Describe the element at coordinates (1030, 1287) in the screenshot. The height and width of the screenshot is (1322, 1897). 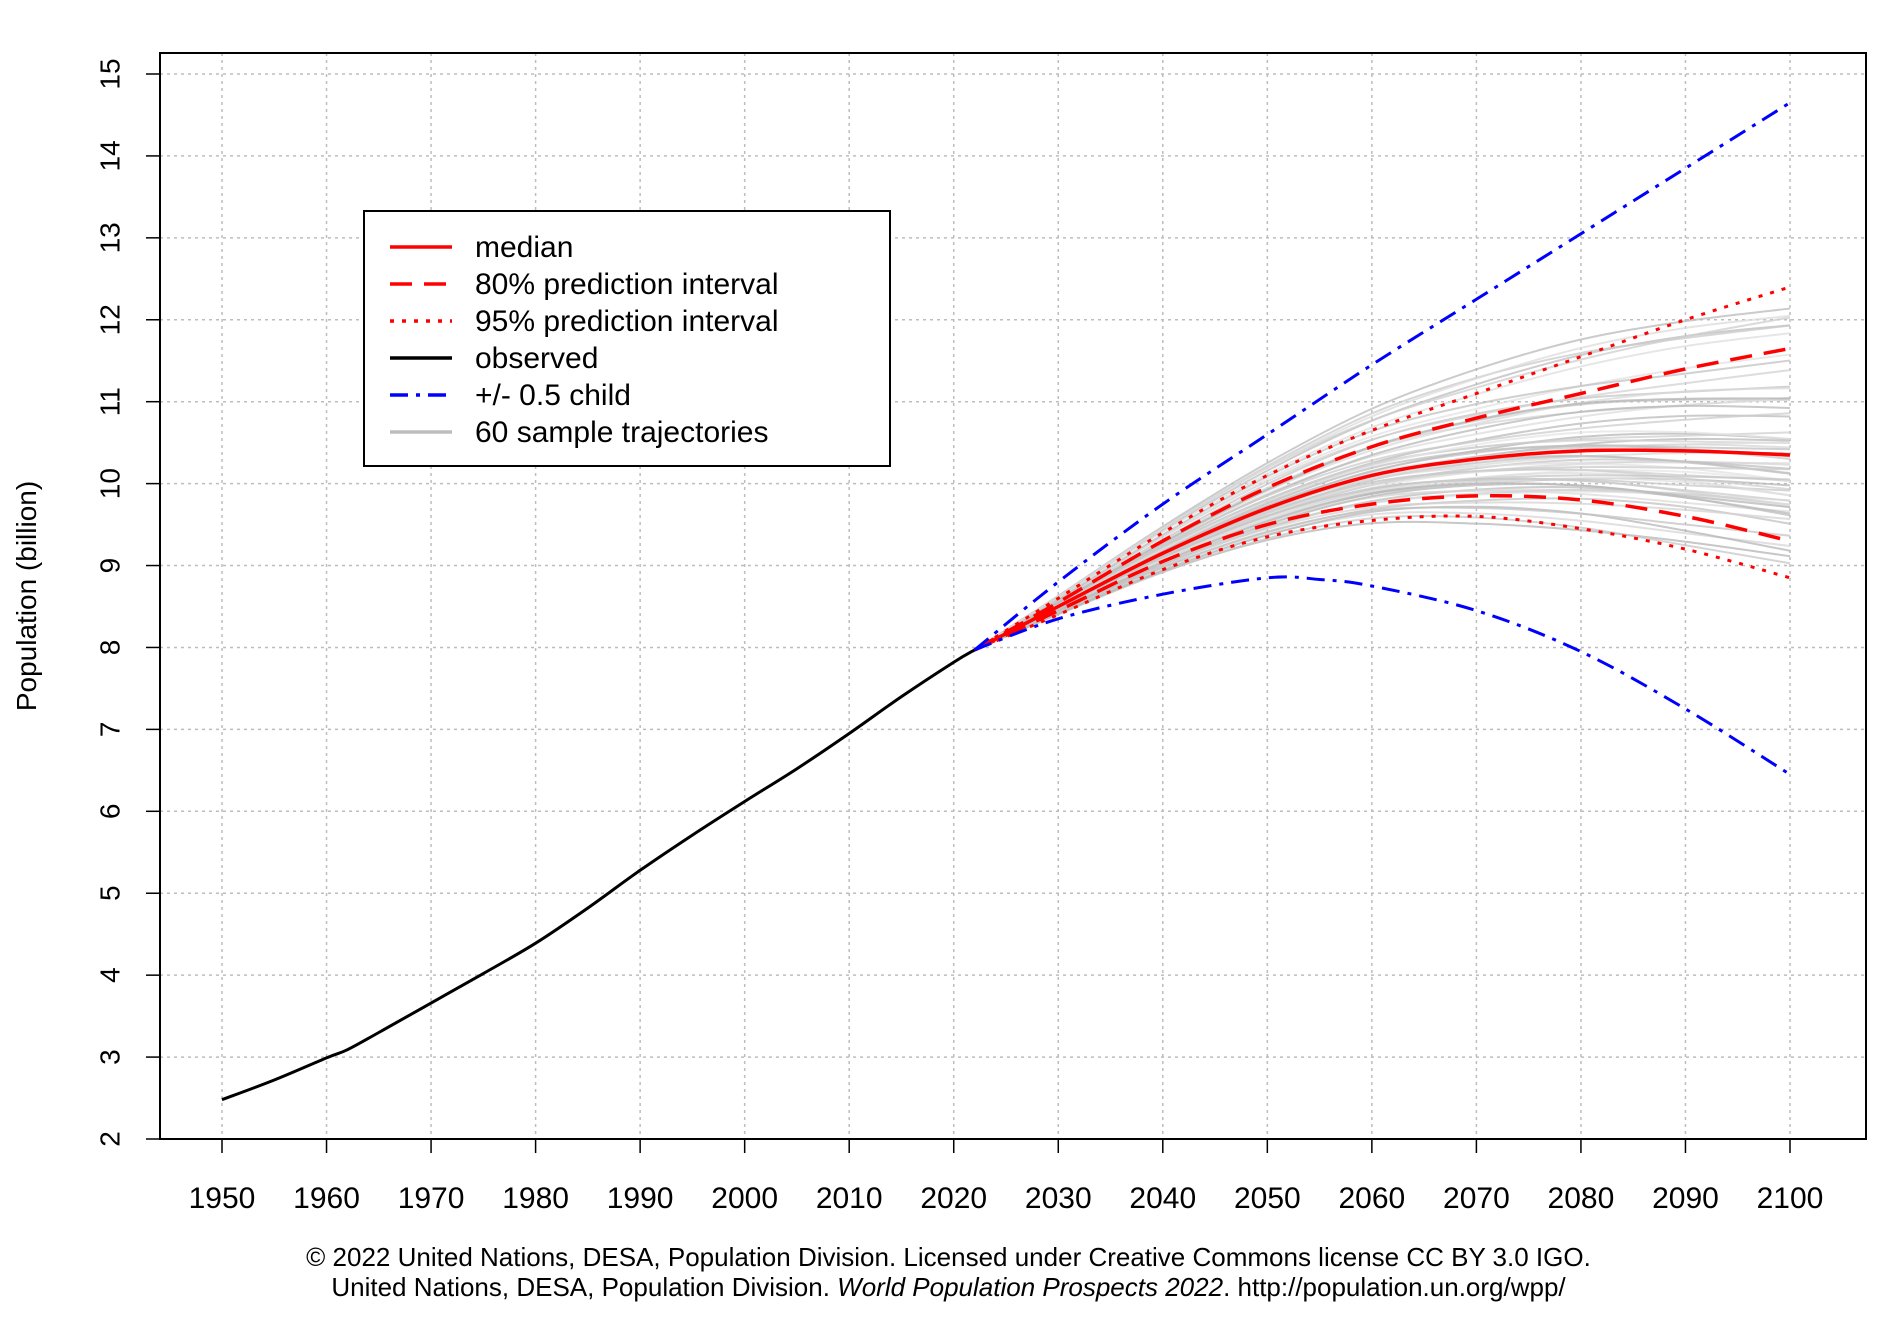
I see `footer-citation-title: World Population Prospects 2022` at that location.